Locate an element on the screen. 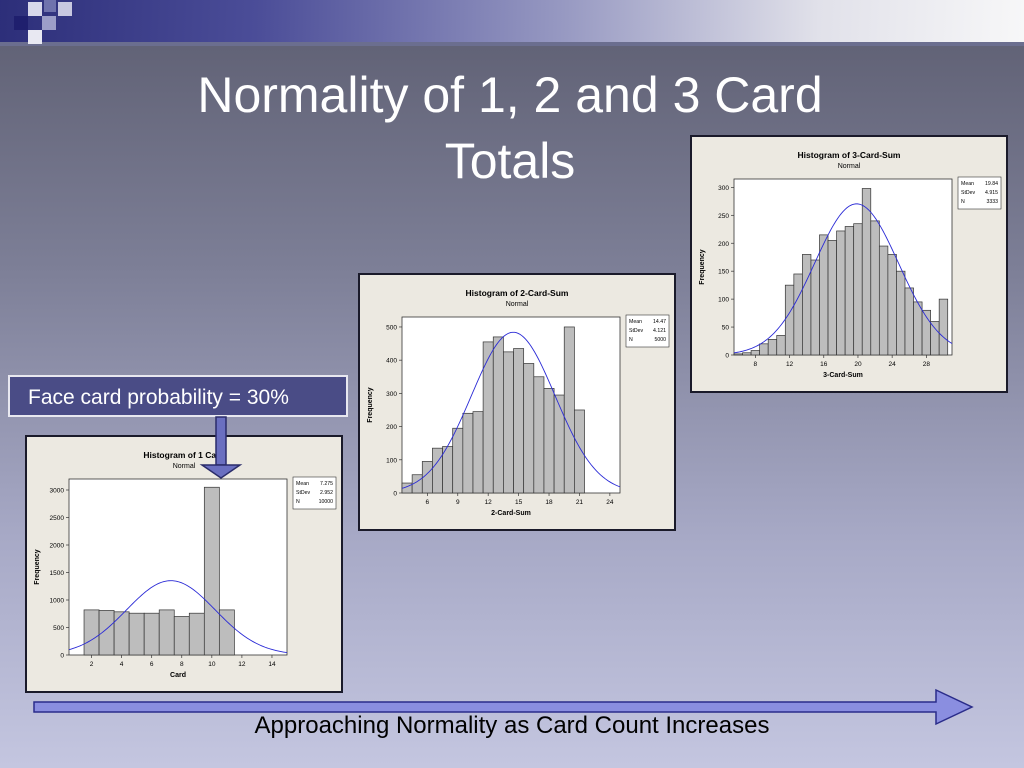  stats-value: 4.915 is located at coordinates (991, 193).